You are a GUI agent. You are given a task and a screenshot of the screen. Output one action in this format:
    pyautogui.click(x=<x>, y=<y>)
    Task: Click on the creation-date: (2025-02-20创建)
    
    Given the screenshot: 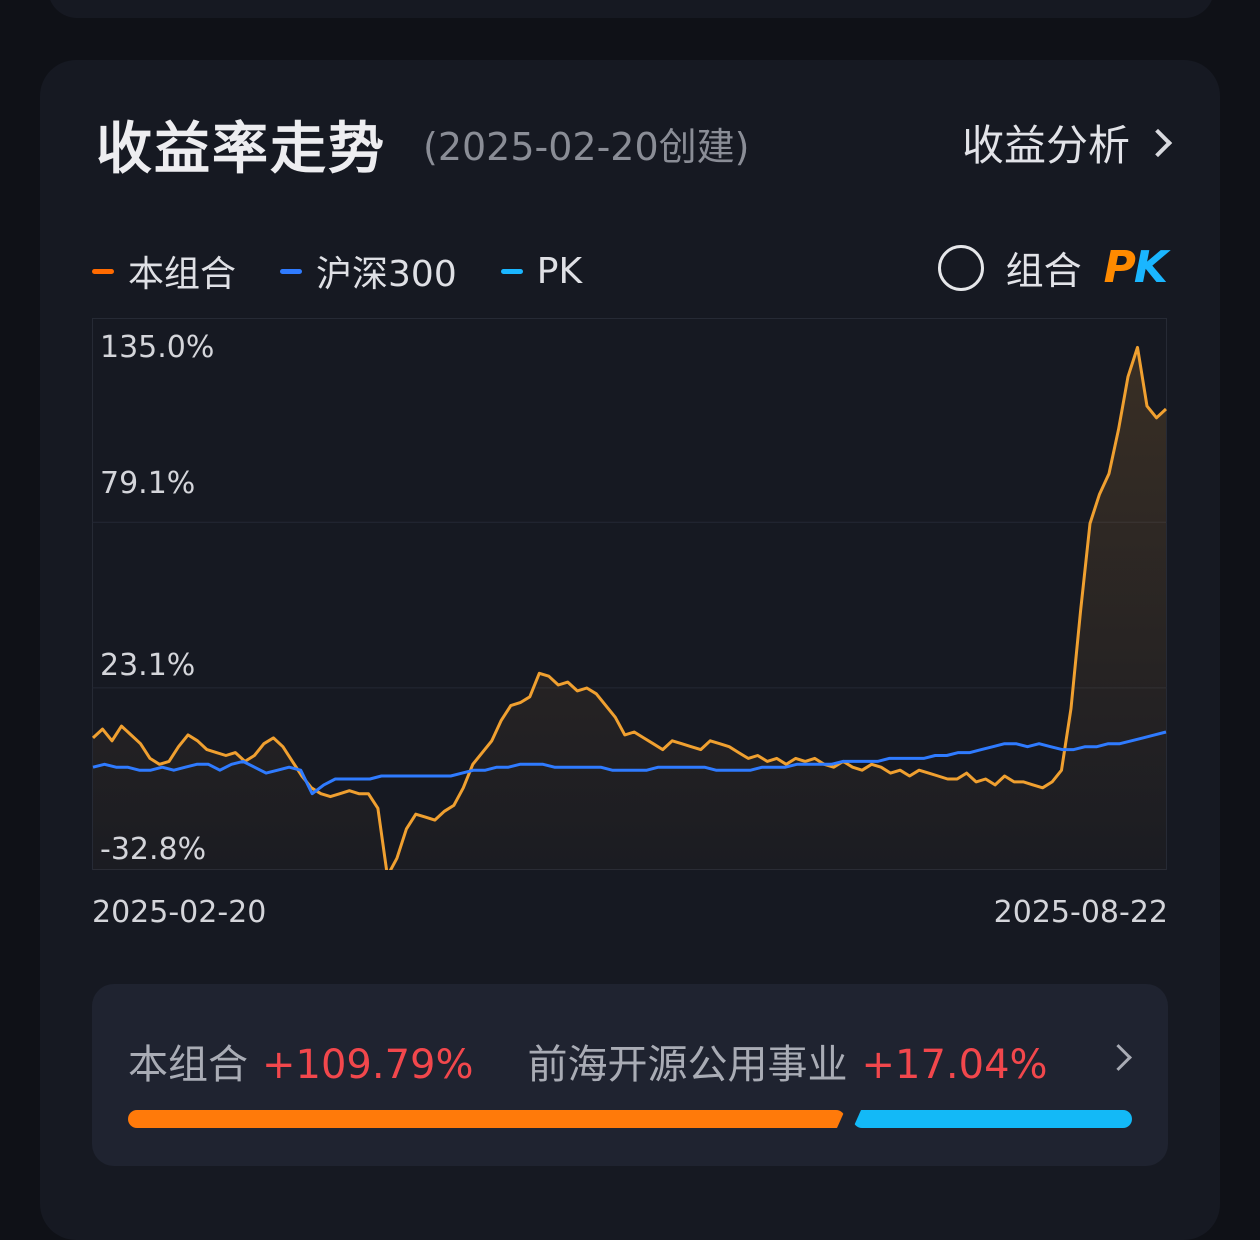 What is the action you would take?
    pyautogui.click(x=586, y=147)
    